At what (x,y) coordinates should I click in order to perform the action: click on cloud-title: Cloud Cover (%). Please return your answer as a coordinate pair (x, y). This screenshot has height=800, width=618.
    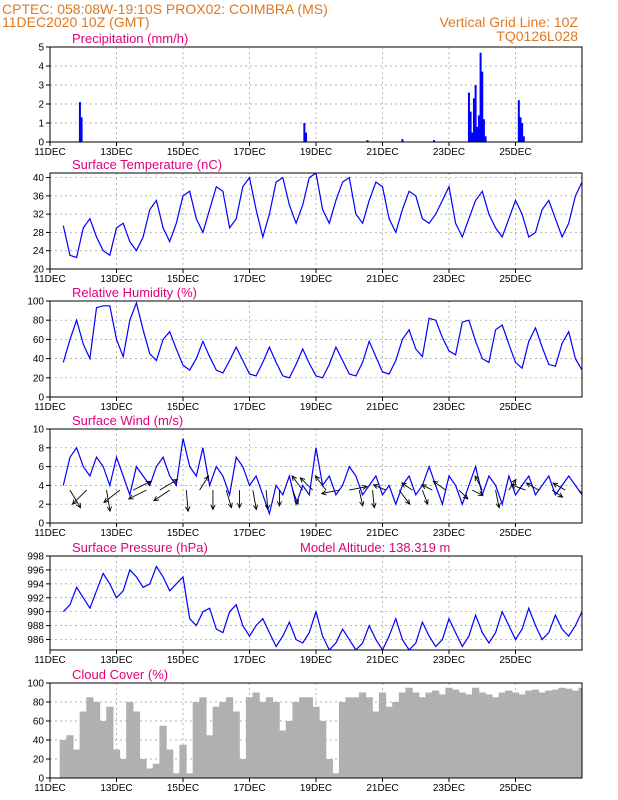
    Looking at the image, I should click on (120, 674).